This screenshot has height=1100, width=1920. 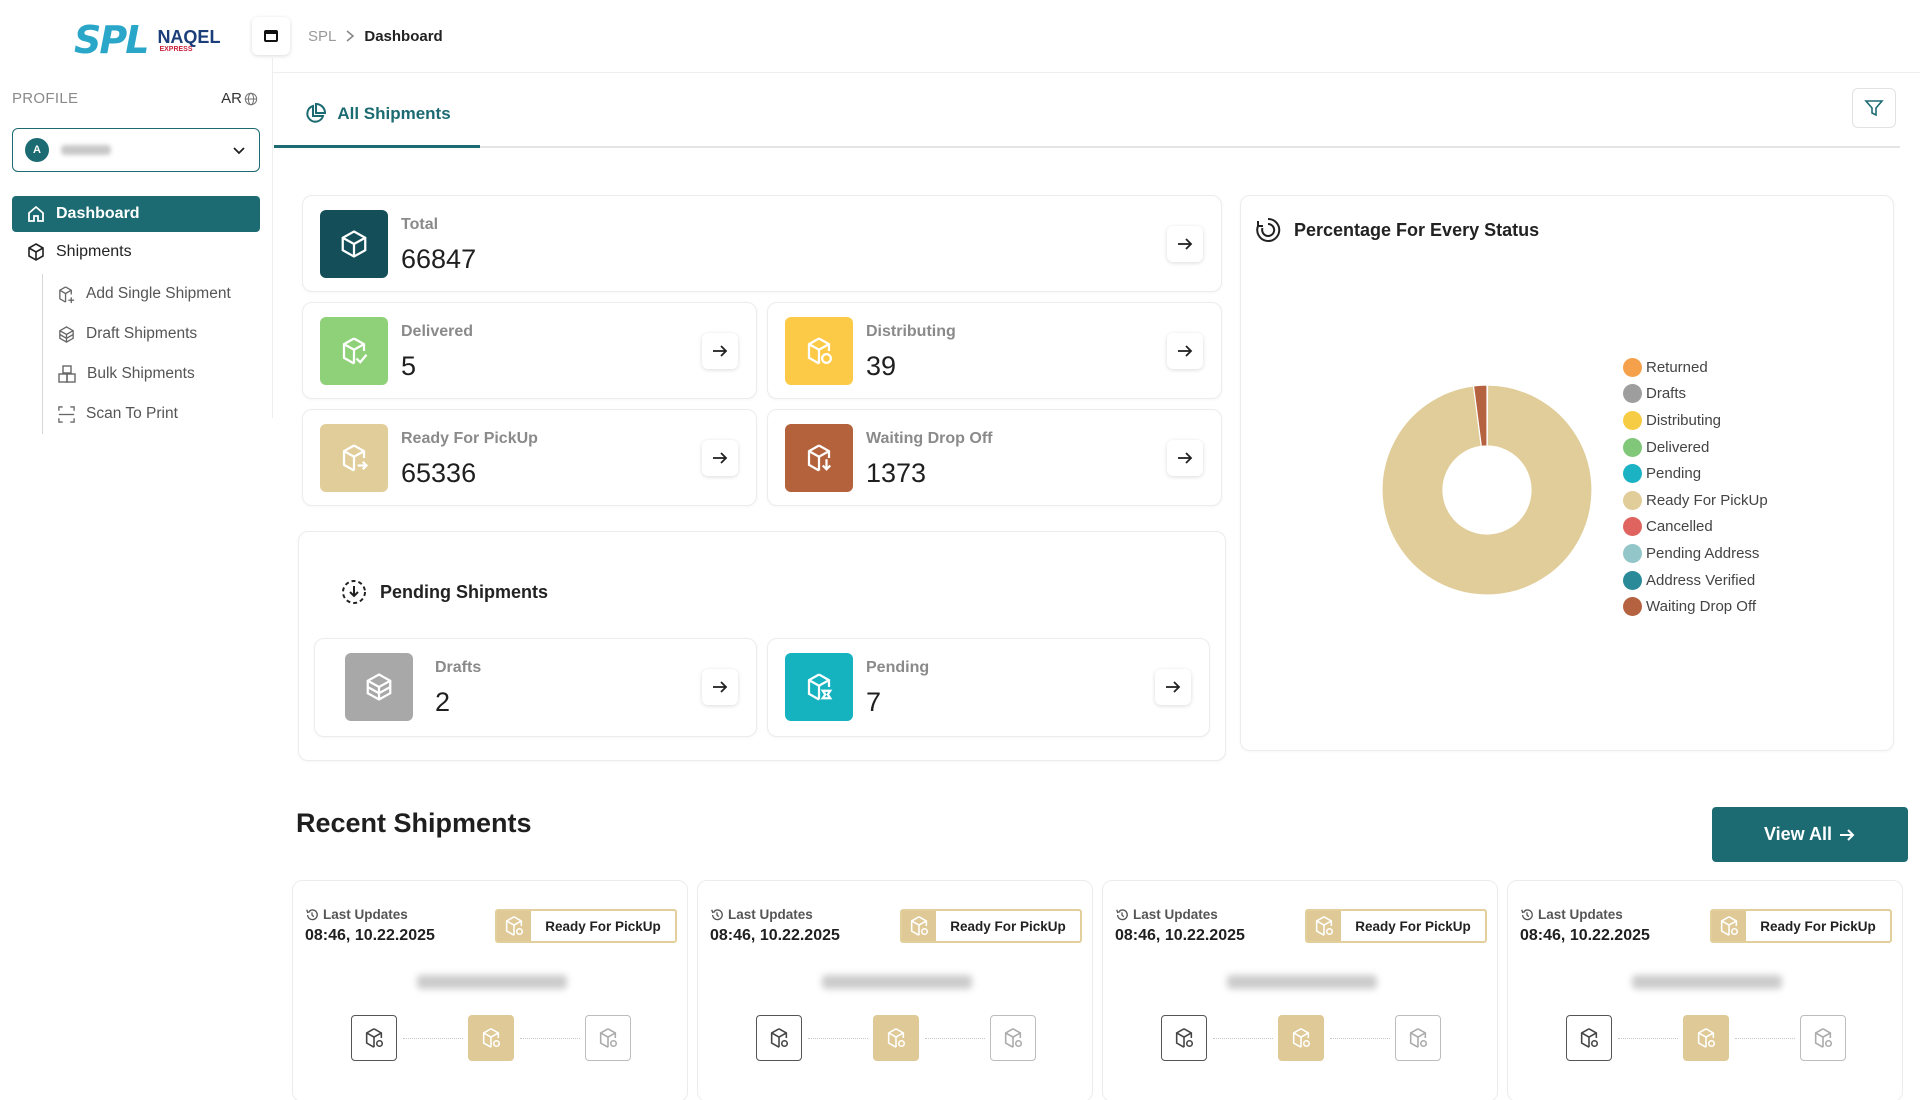 What do you see at coordinates (988, 687) in the screenshot?
I see `stat-card-pending: Pending 7` at bounding box center [988, 687].